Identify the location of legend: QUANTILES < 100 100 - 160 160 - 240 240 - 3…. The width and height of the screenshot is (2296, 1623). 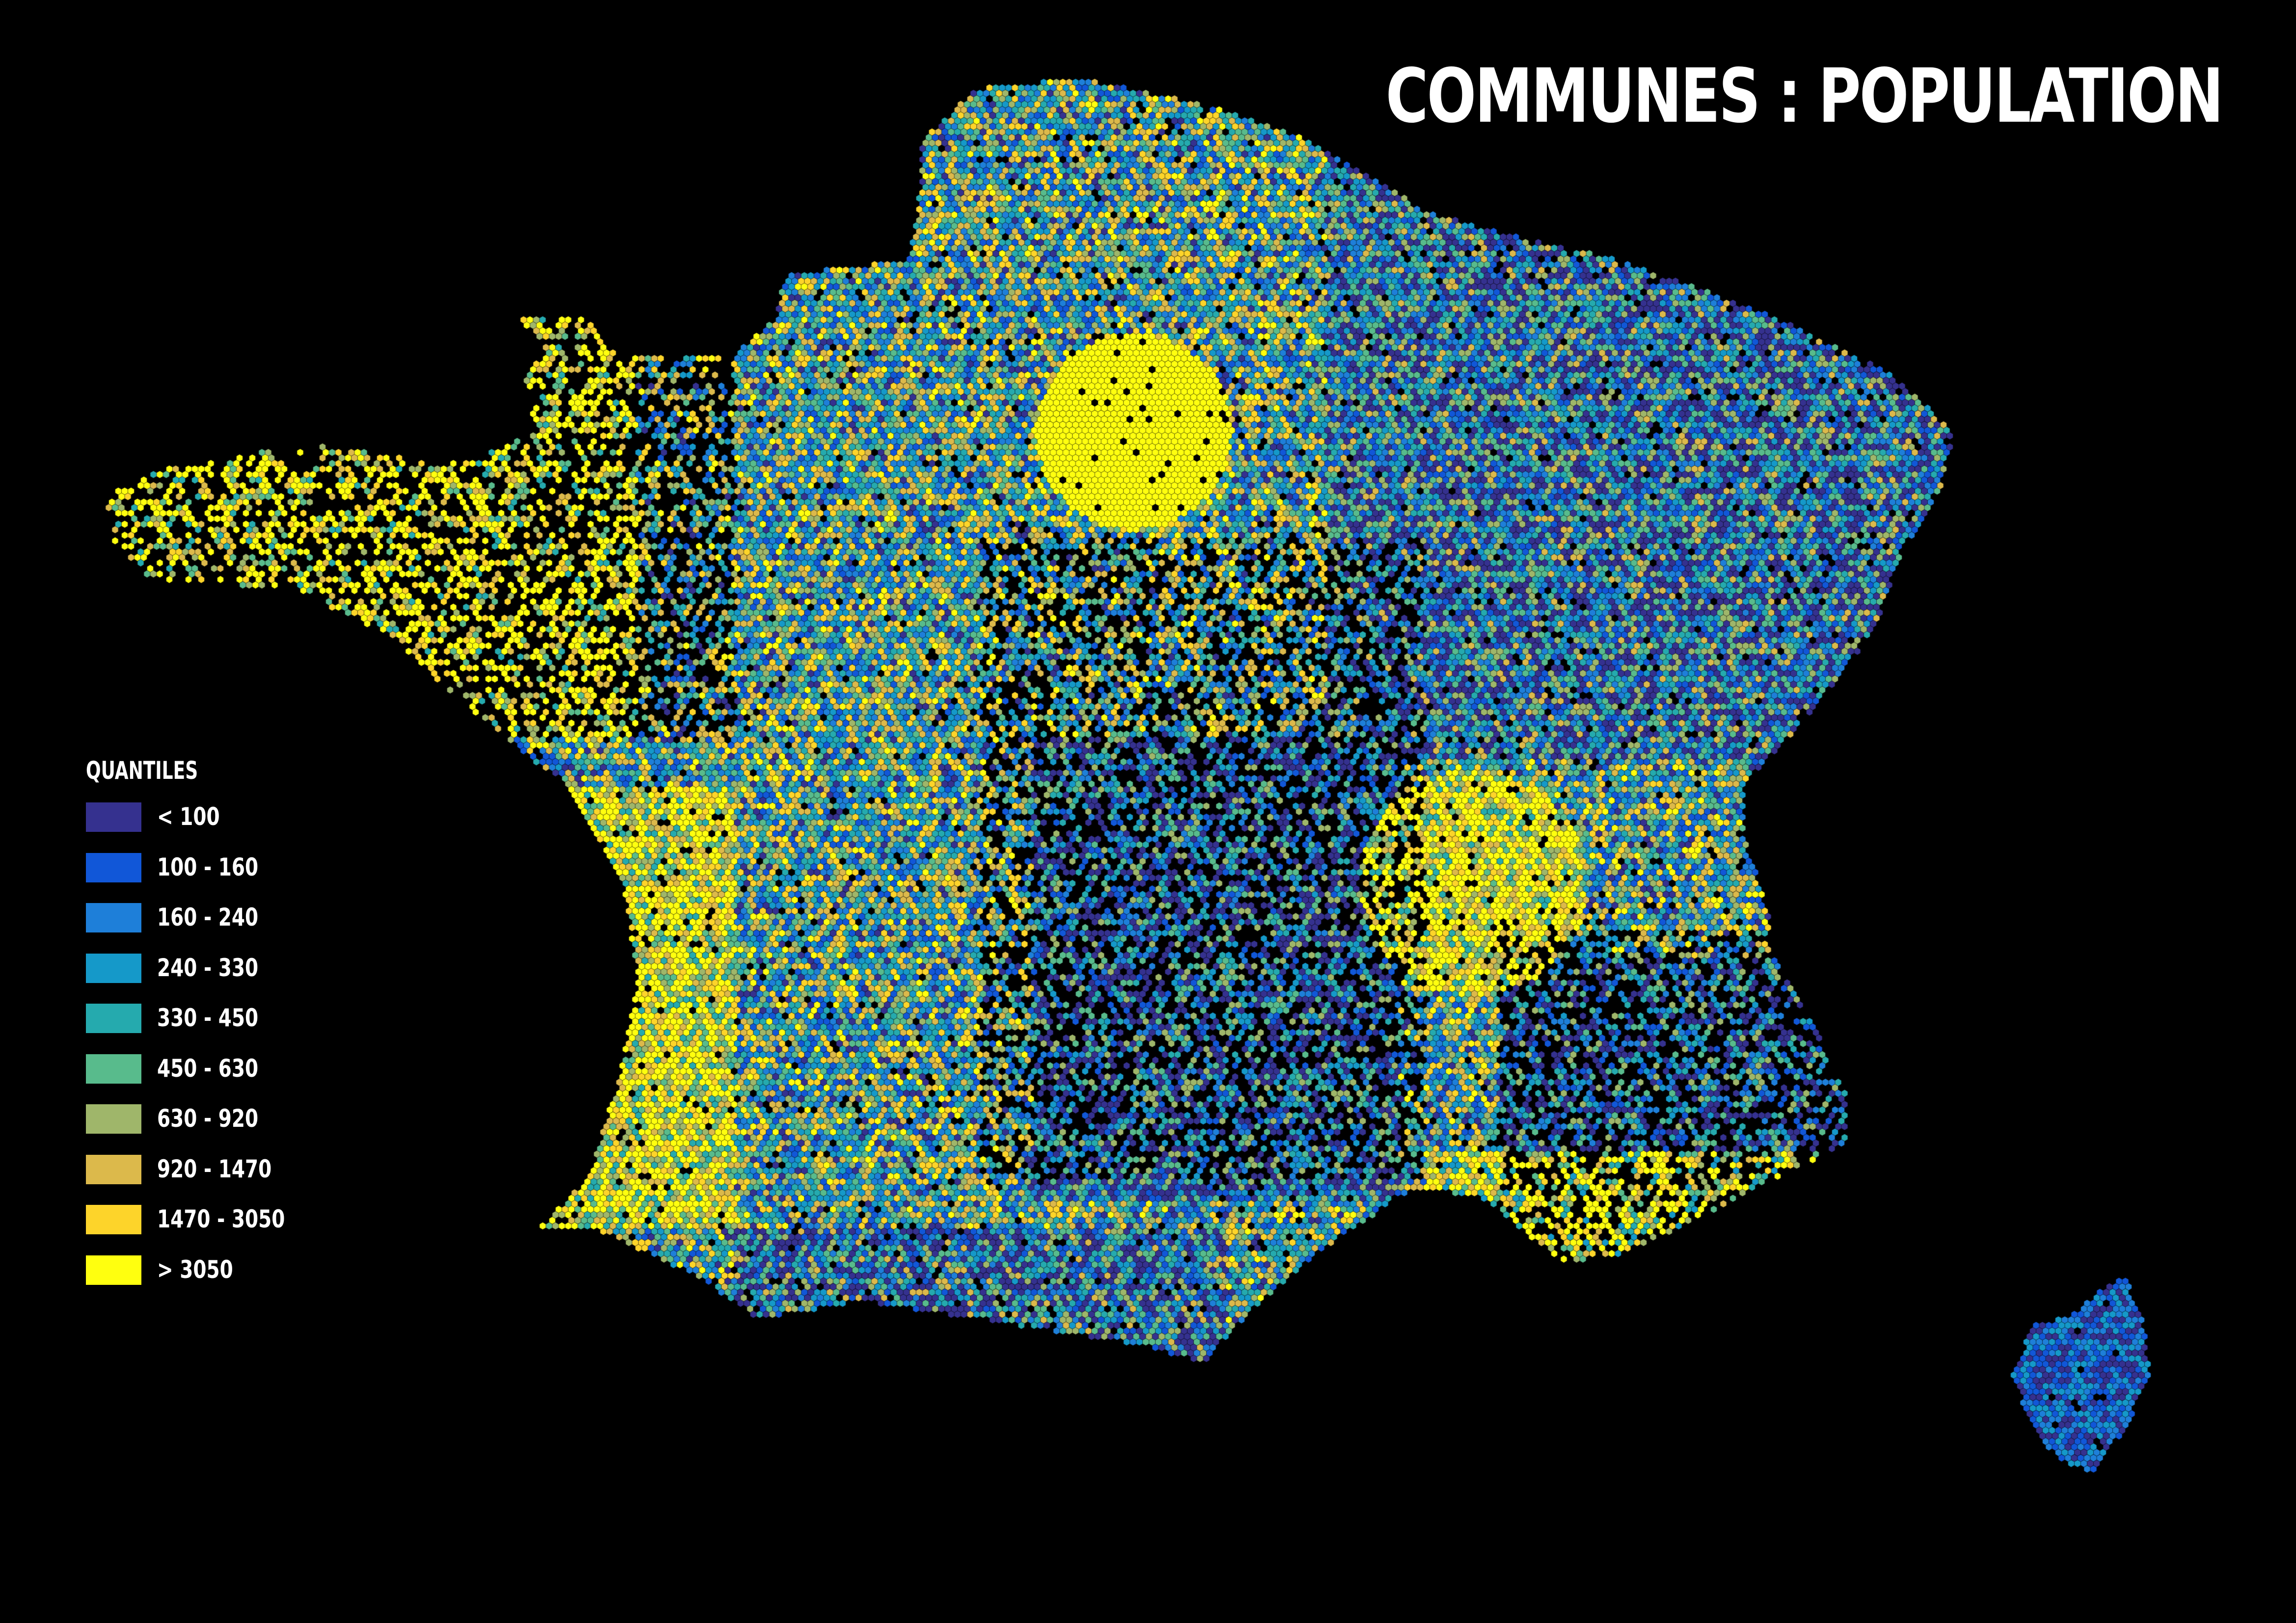
(185, 1031).